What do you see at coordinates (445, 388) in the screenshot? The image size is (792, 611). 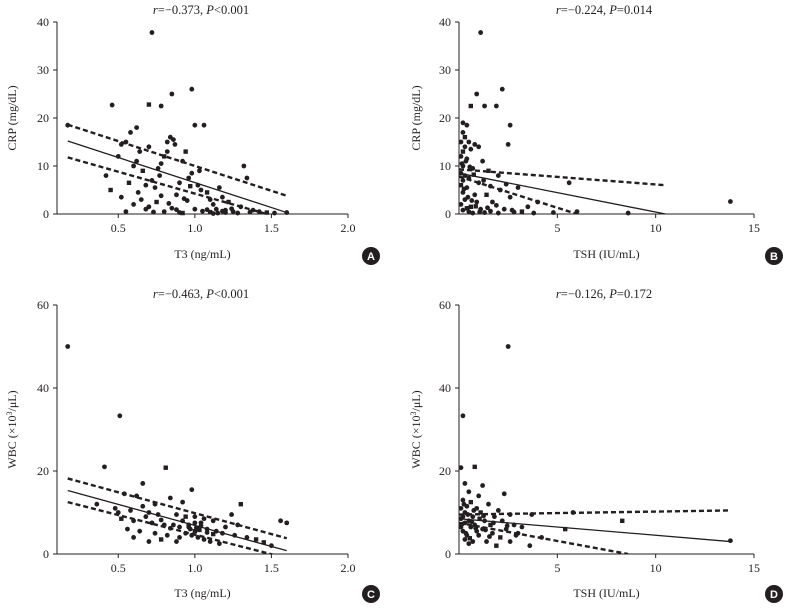 I see `y-tick-label: 40` at bounding box center [445, 388].